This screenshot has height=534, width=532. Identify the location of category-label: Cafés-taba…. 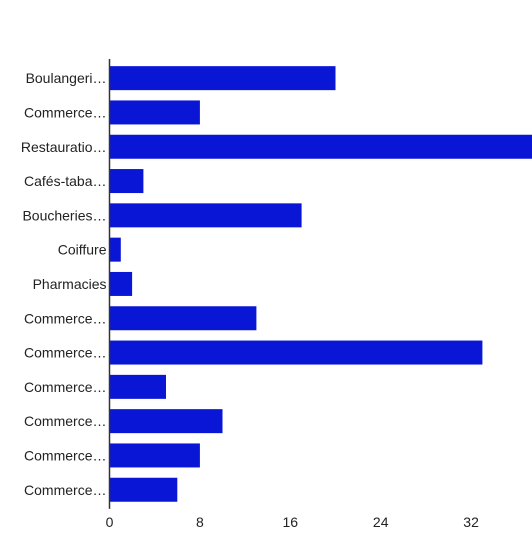
(65, 181).